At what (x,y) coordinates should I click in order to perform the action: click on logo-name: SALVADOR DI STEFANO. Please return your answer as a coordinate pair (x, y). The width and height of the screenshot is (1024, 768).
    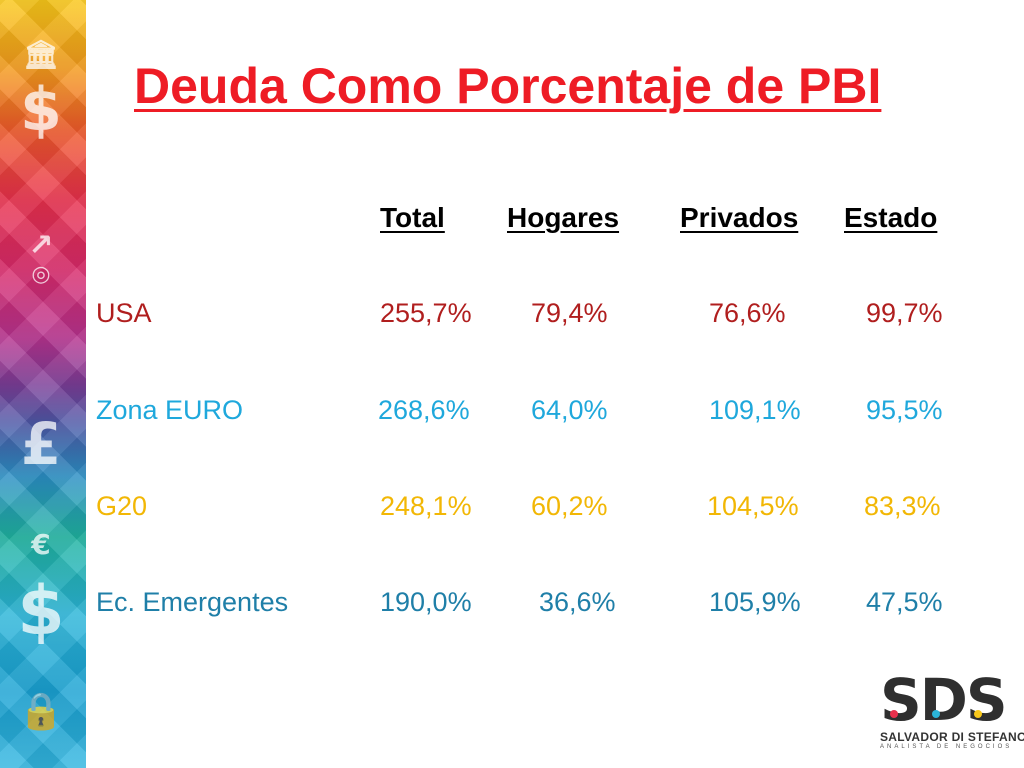
    Looking at the image, I should click on (952, 737).